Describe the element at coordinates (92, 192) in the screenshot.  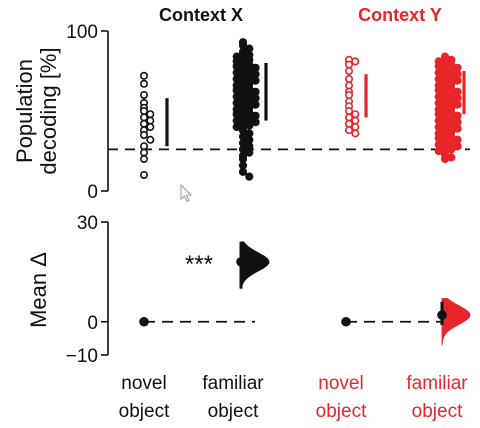
I see `top-y-tick-label: 0` at that location.